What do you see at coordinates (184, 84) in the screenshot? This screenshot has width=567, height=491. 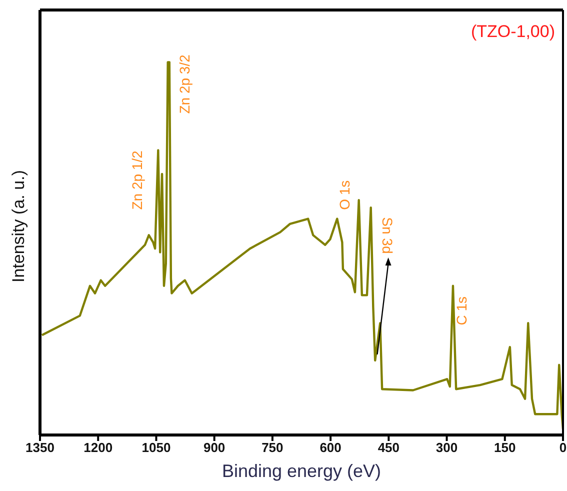 I see `annotation: Zn 2p 3/2` at bounding box center [184, 84].